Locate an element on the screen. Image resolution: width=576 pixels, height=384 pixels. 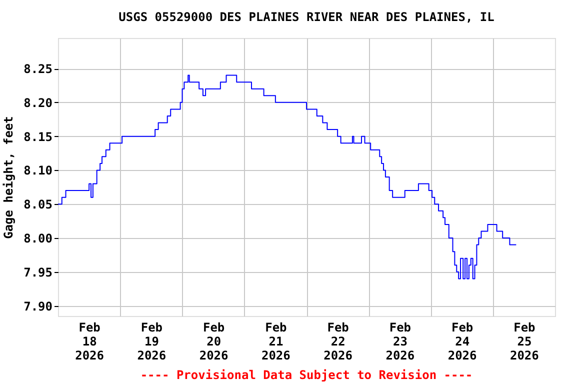
y-tick-label: 8.00 is located at coordinates (38, 239).